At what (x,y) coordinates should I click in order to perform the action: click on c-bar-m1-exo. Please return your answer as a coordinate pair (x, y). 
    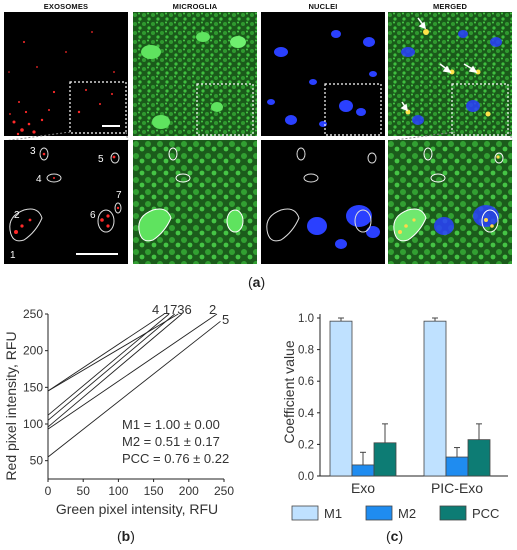
    Looking at the image, I should click on (341, 398).